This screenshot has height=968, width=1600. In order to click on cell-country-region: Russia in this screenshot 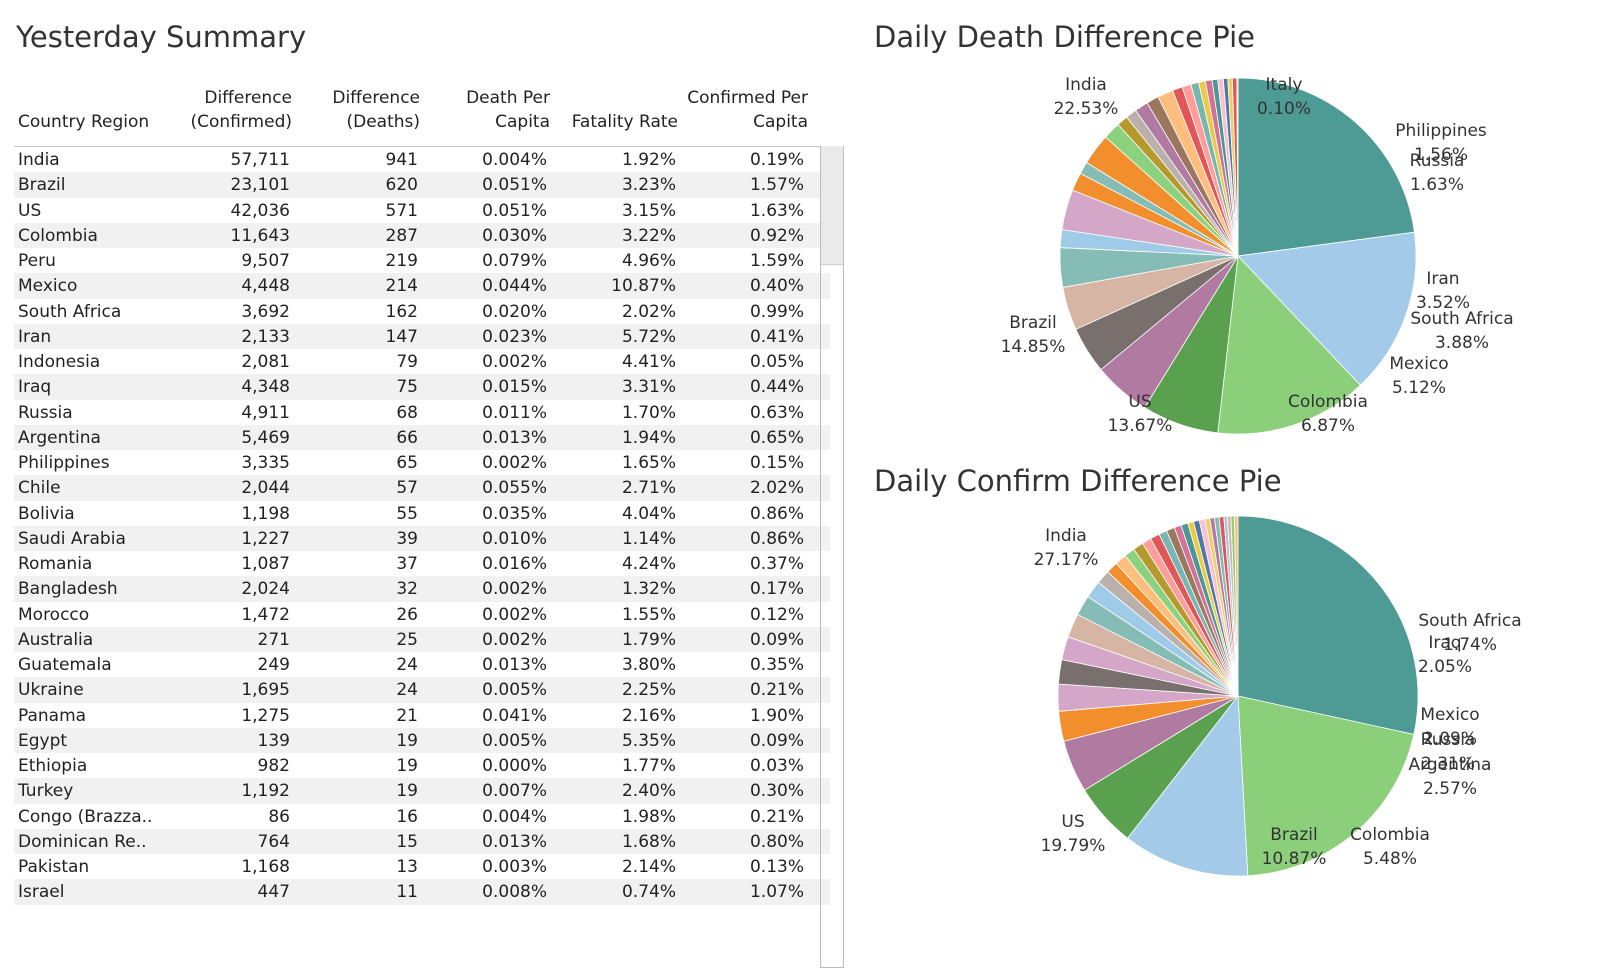, I will do `click(45, 412)`.